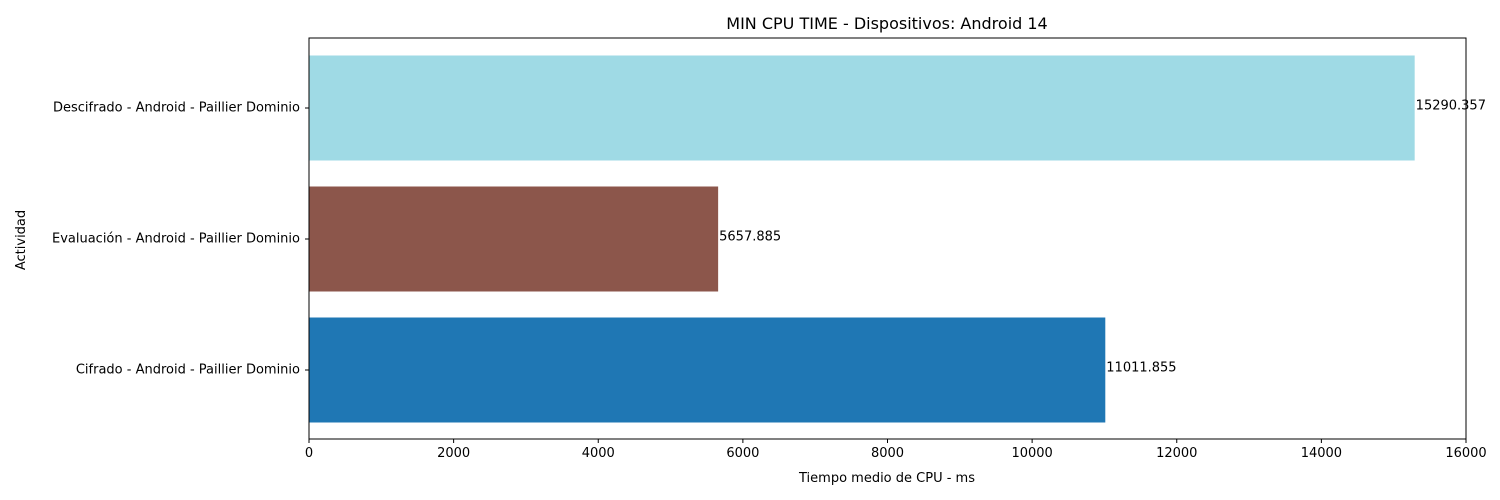  Describe the element at coordinates (1141, 368) in the screenshot. I see `bar-value-label: 11011.855` at that location.